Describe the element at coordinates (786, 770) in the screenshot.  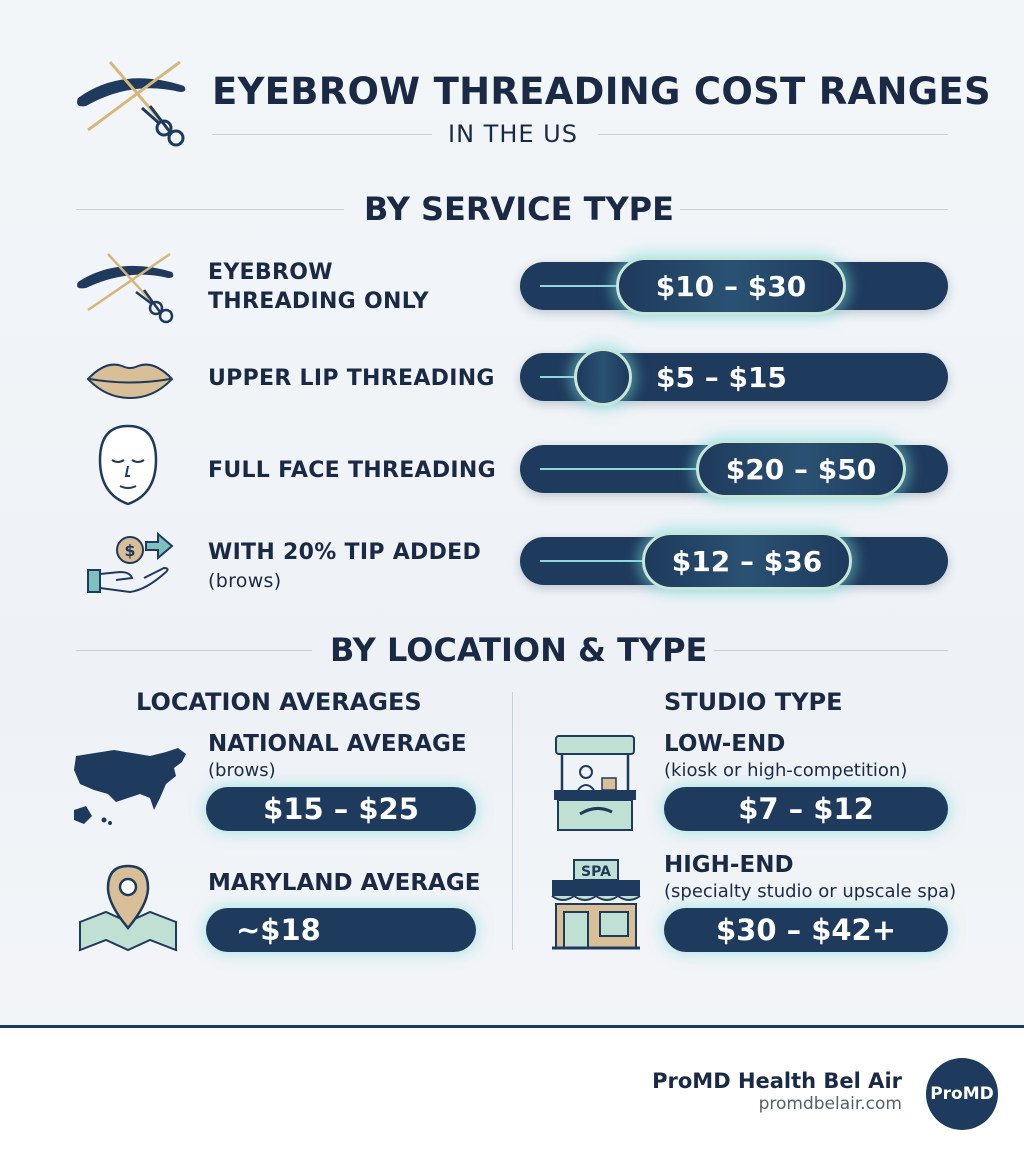
I see `low-end-sub: (kiosk or high-competition)` at that location.